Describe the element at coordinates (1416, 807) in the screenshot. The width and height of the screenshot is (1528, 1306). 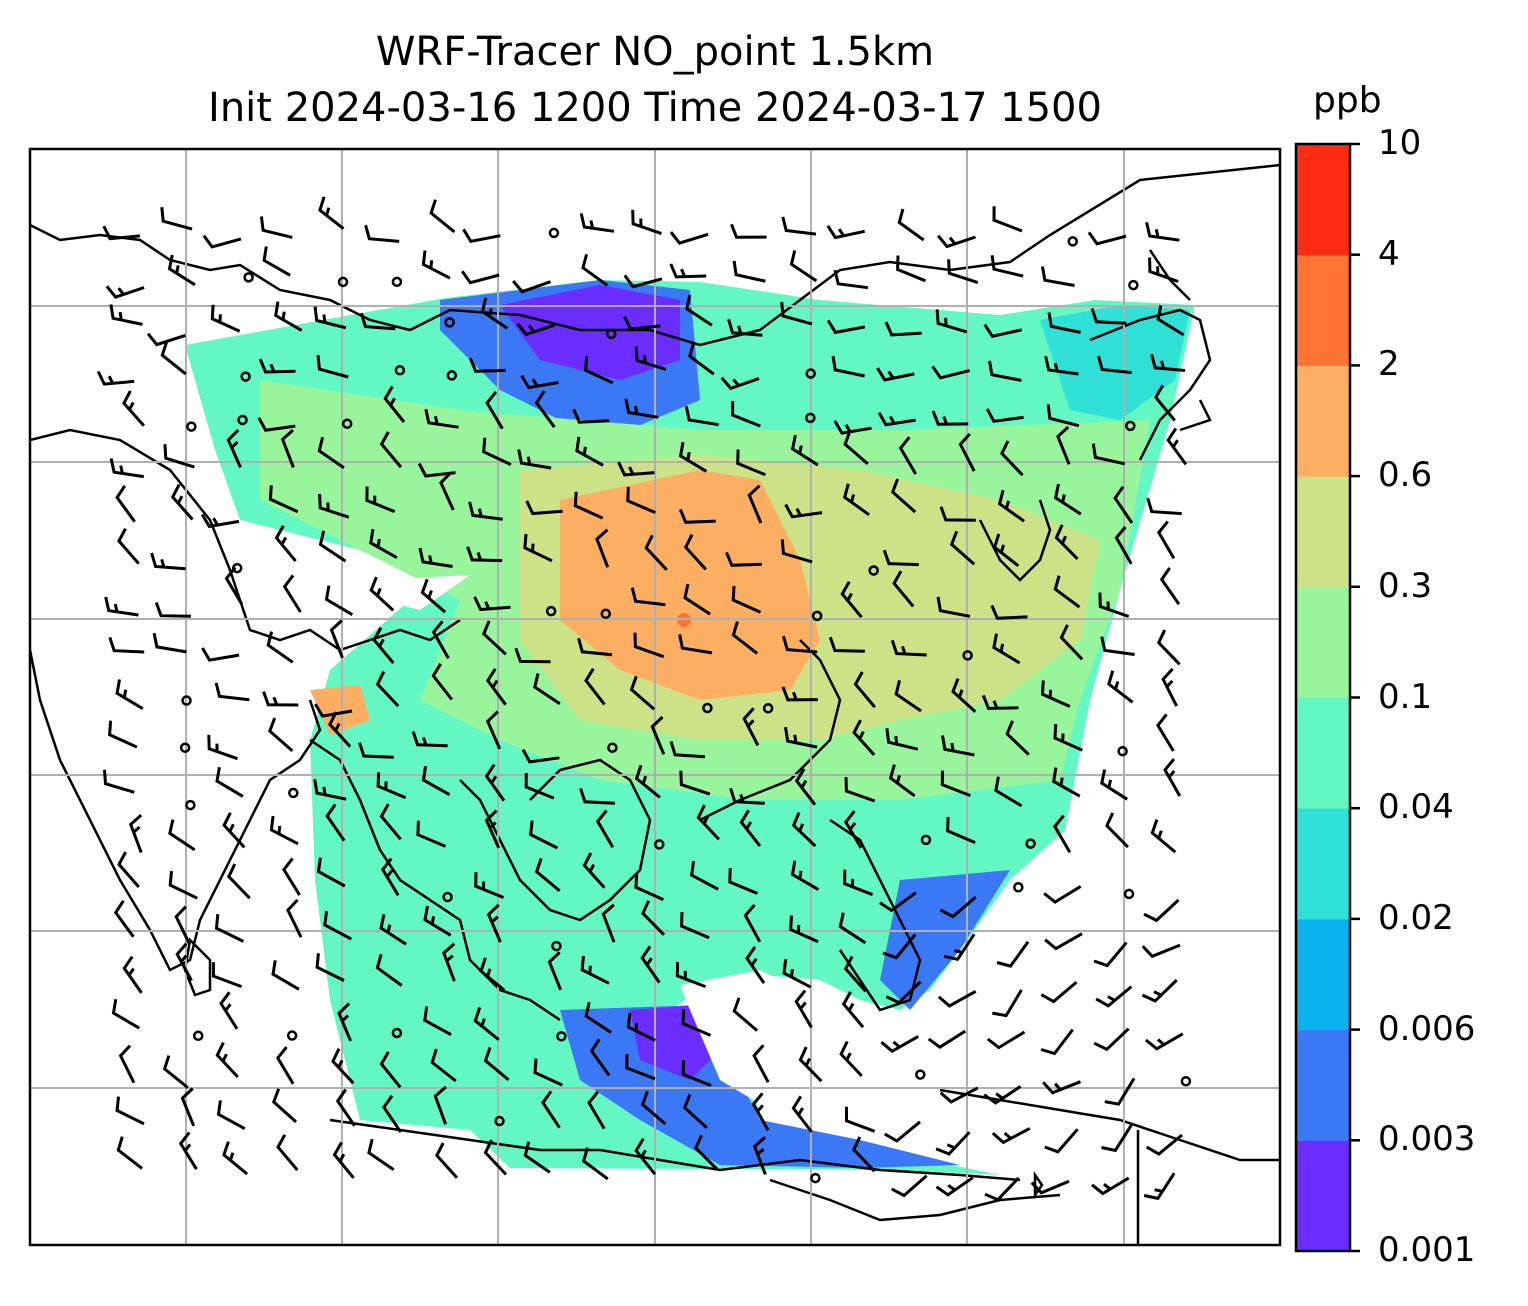
I see `colorbar-tick-label: 0.04` at that location.